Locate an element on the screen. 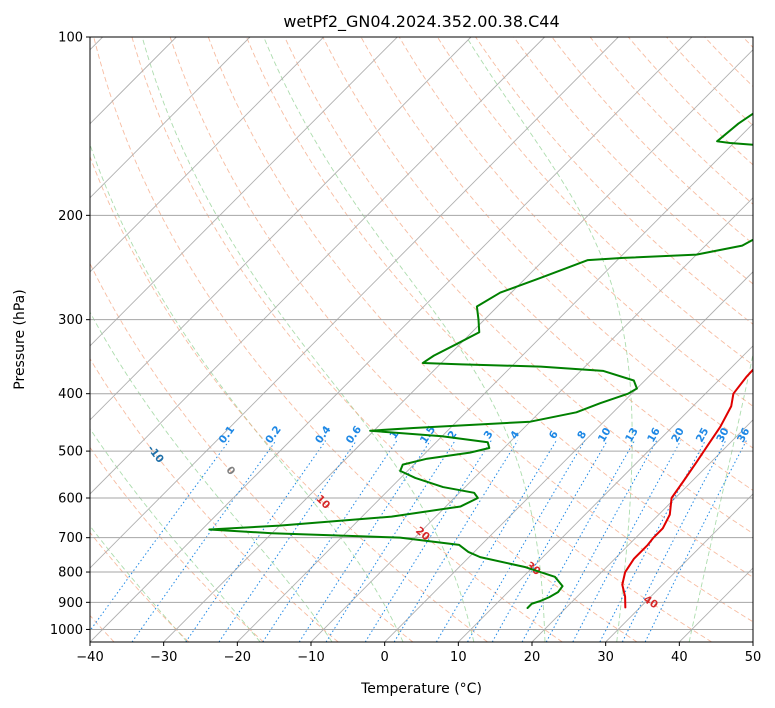 The image size is (775, 708). y-tick-label: 900 is located at coordinates (70, 603).